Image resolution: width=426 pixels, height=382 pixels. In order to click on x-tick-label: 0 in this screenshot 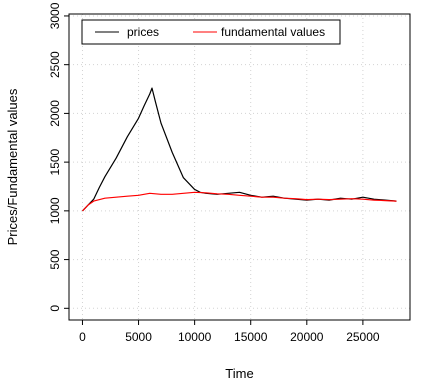, I will do `click(82, 337)`.